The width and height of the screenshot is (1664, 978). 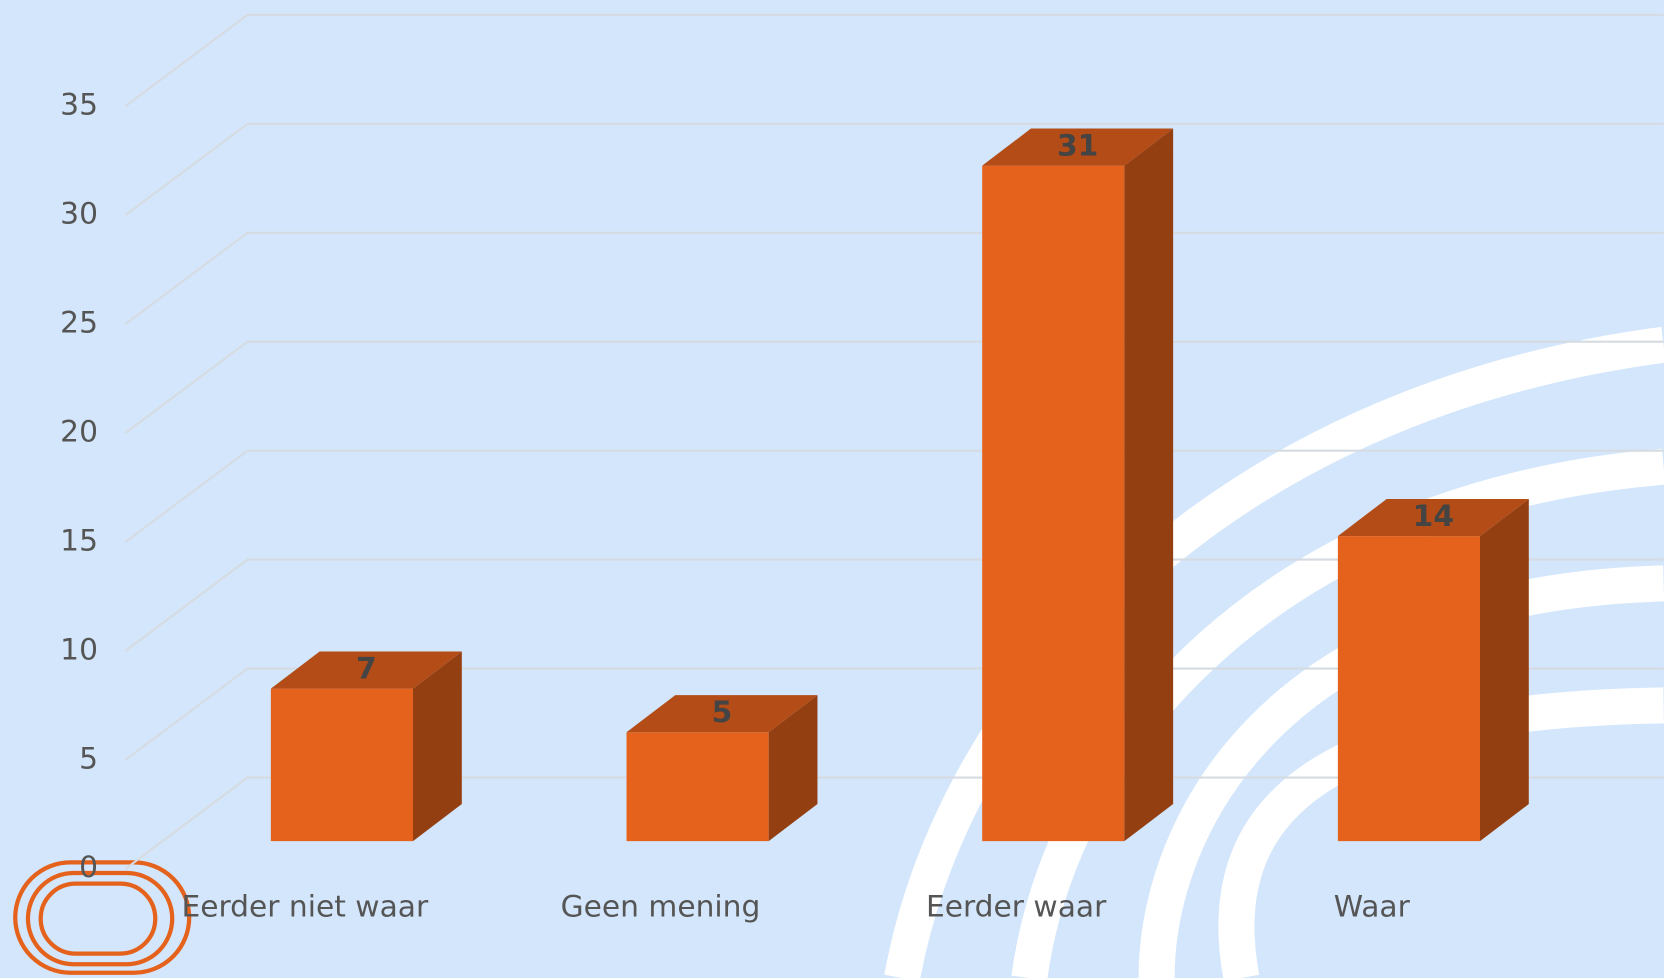 I want to click on logo, so click(x=102, y=917).